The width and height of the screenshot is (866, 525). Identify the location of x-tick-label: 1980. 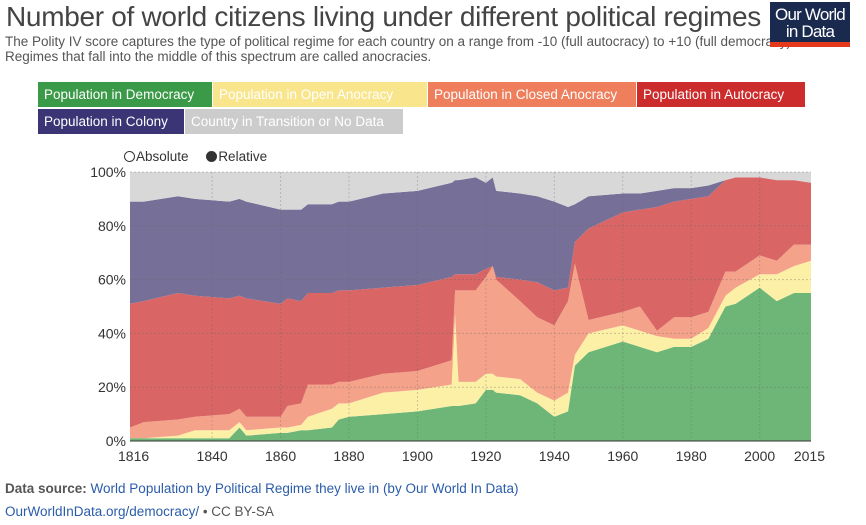
(691, 456).